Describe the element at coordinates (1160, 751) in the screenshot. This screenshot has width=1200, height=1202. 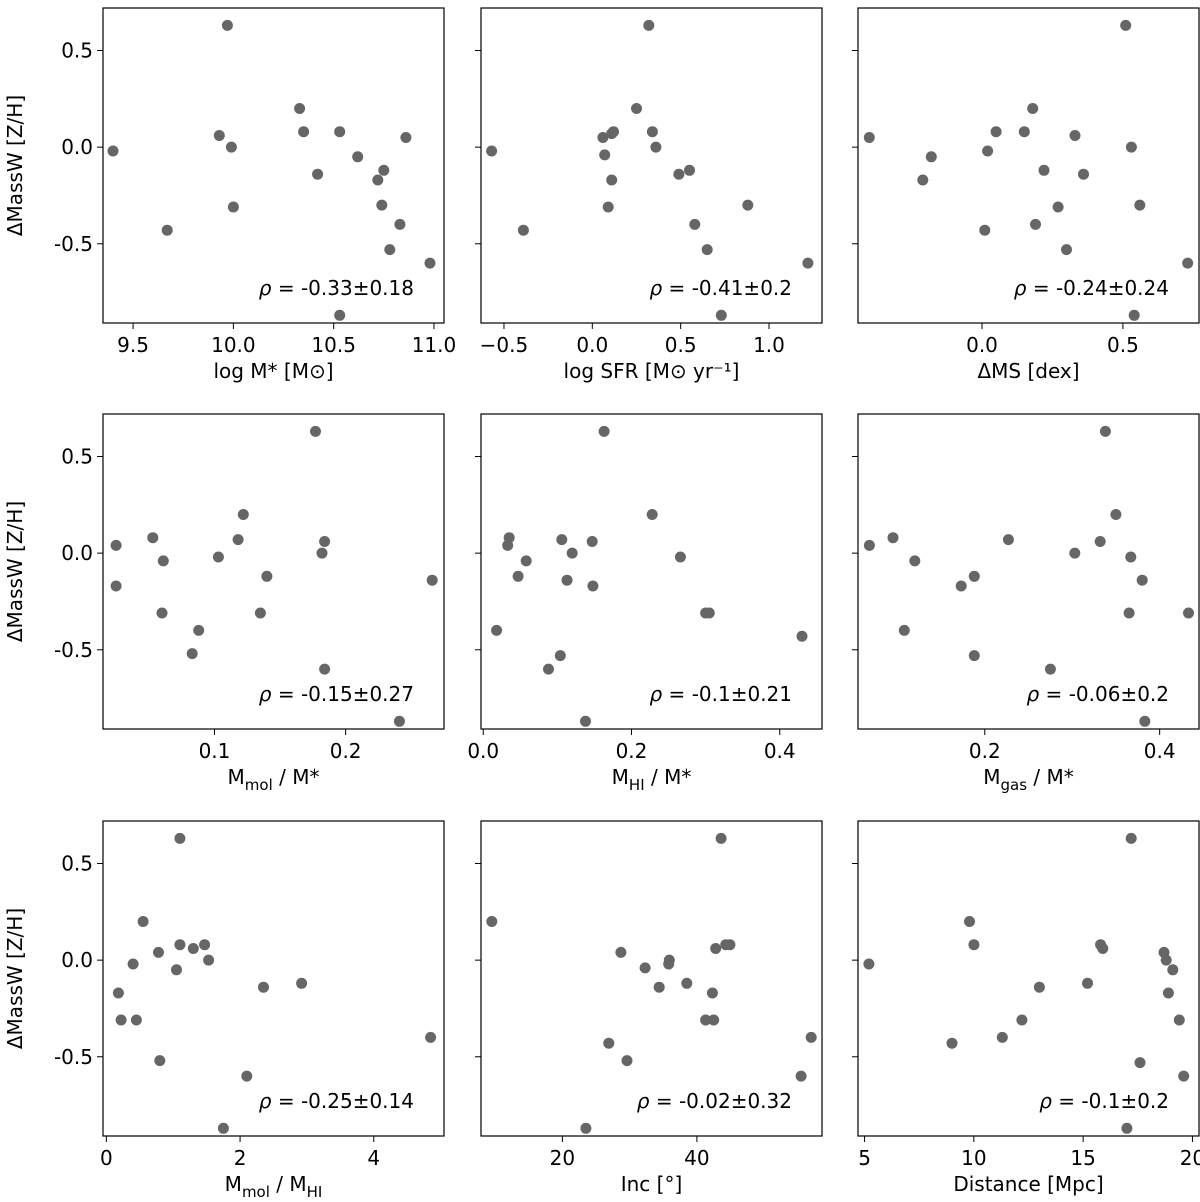
I see `x-tick-label: 0.4` at that location.